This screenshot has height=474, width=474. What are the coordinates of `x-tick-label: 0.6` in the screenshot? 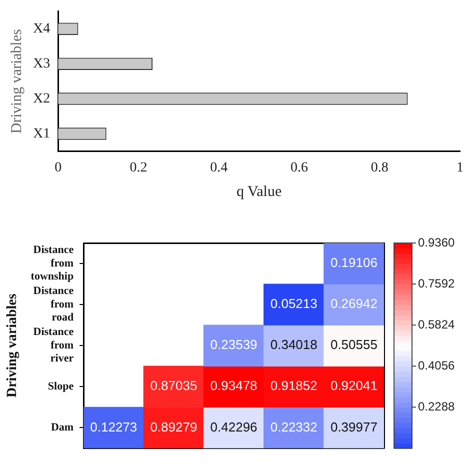 It's located at (299, 168).